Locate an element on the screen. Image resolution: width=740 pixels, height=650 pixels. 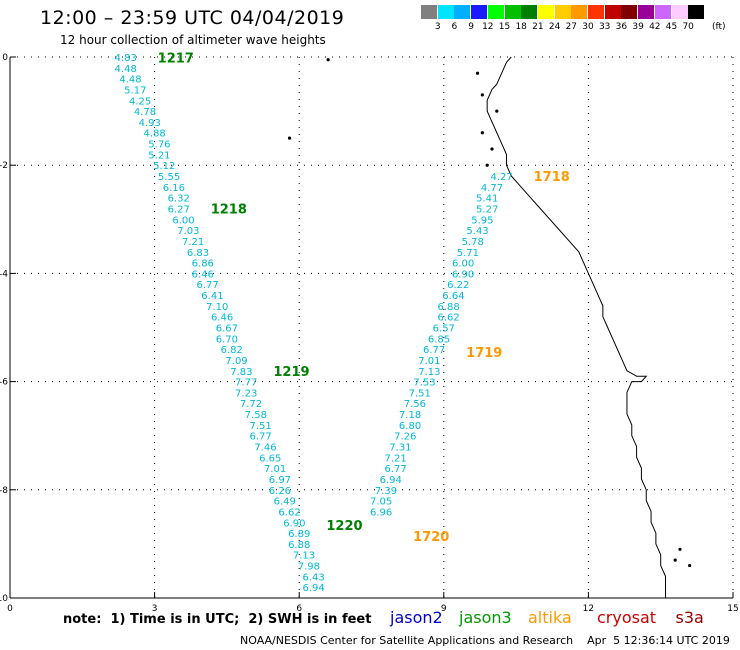
wave-height-value: 7.77 is located at coordinates (246, 383).